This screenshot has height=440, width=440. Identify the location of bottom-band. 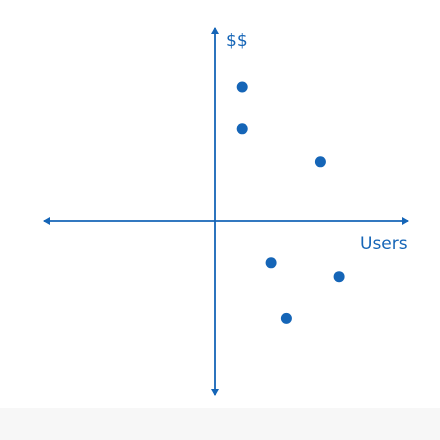
(220, 424).